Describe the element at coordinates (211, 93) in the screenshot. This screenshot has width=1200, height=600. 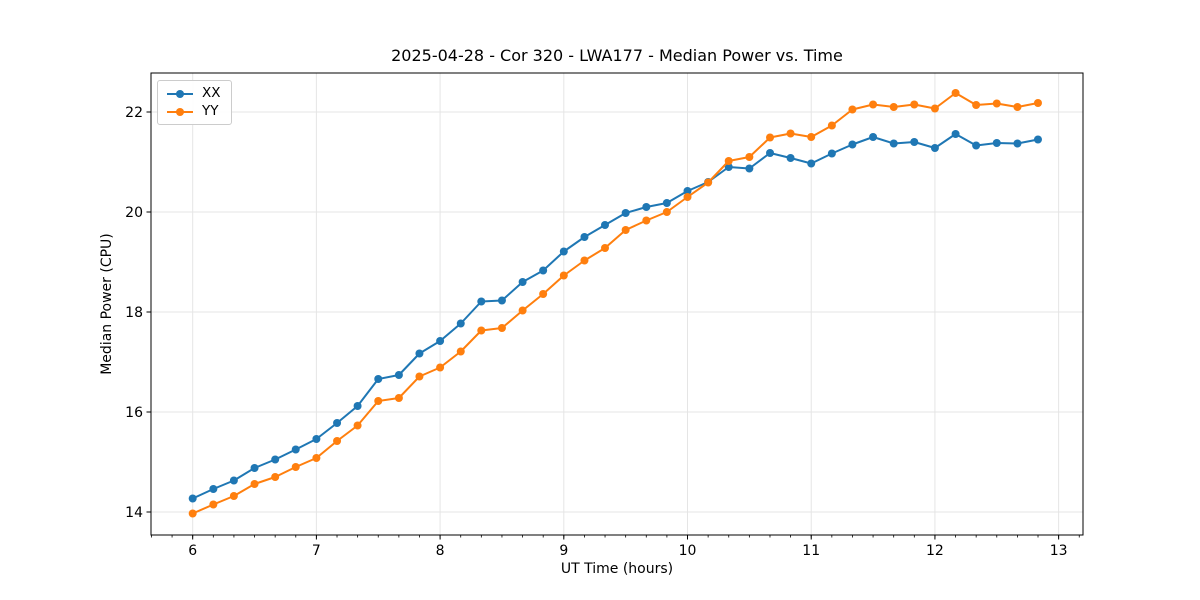
I see `legend-label-xx: XX` at that location.